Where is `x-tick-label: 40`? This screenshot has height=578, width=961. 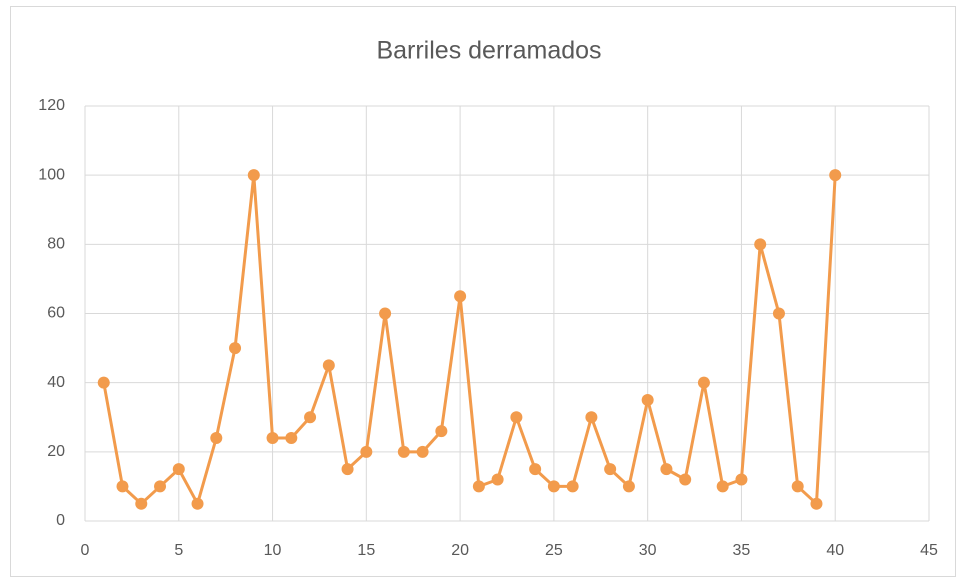 x-tick-label: 40 is located at coordinates (835, 550).